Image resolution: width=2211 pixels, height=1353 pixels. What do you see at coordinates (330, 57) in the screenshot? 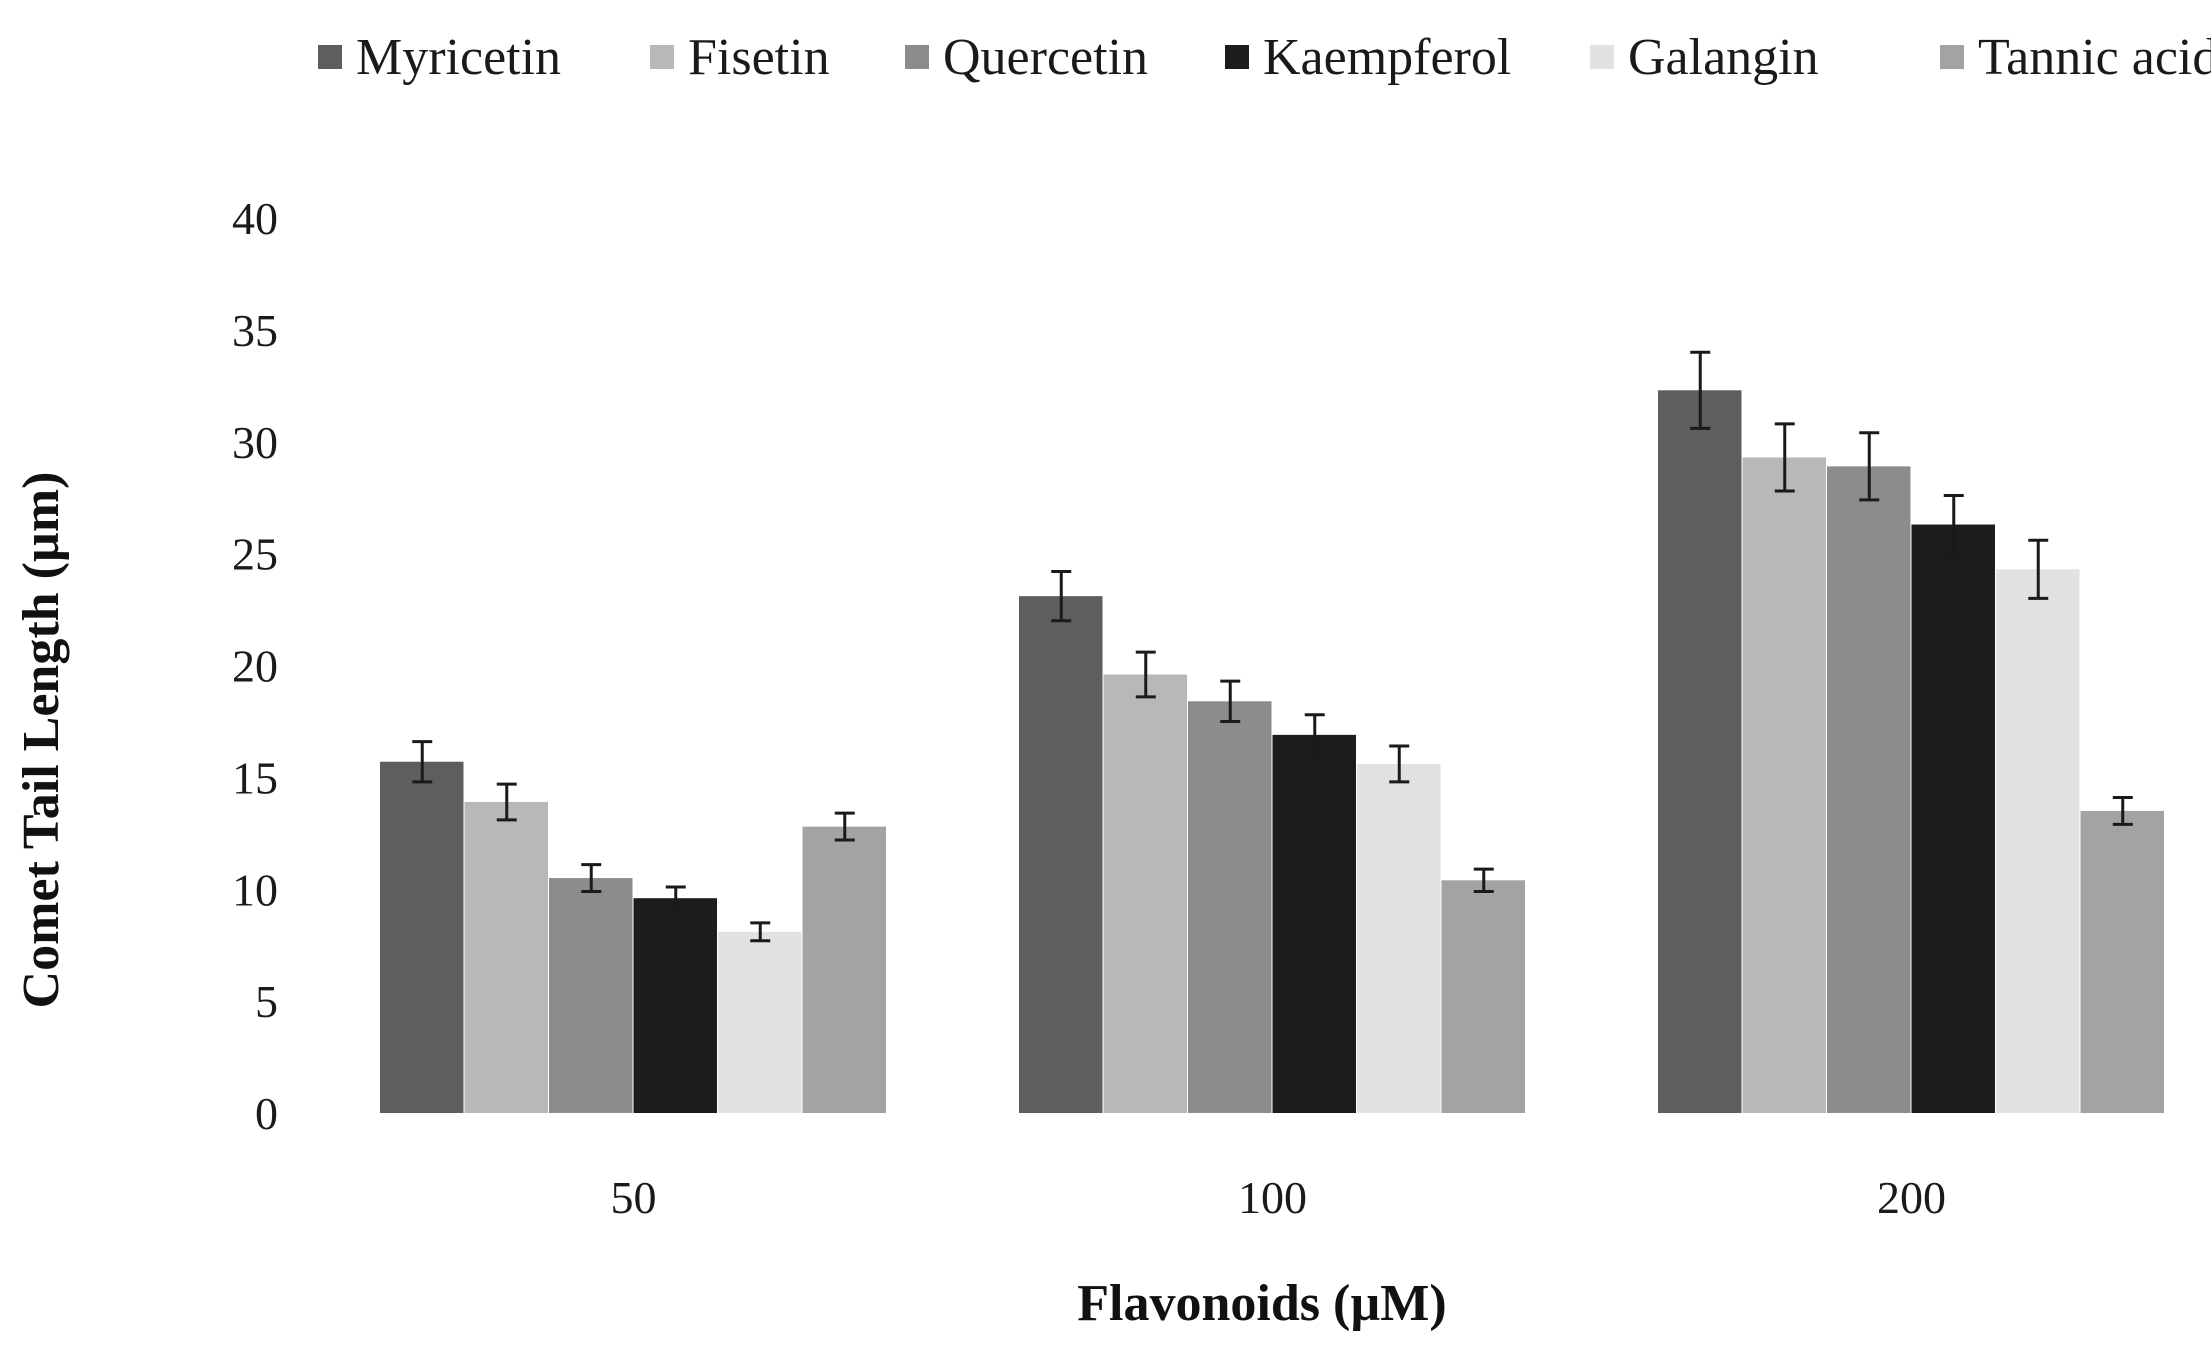
I see `legend-swatch-myricetin` at bounding box center [330, 57].